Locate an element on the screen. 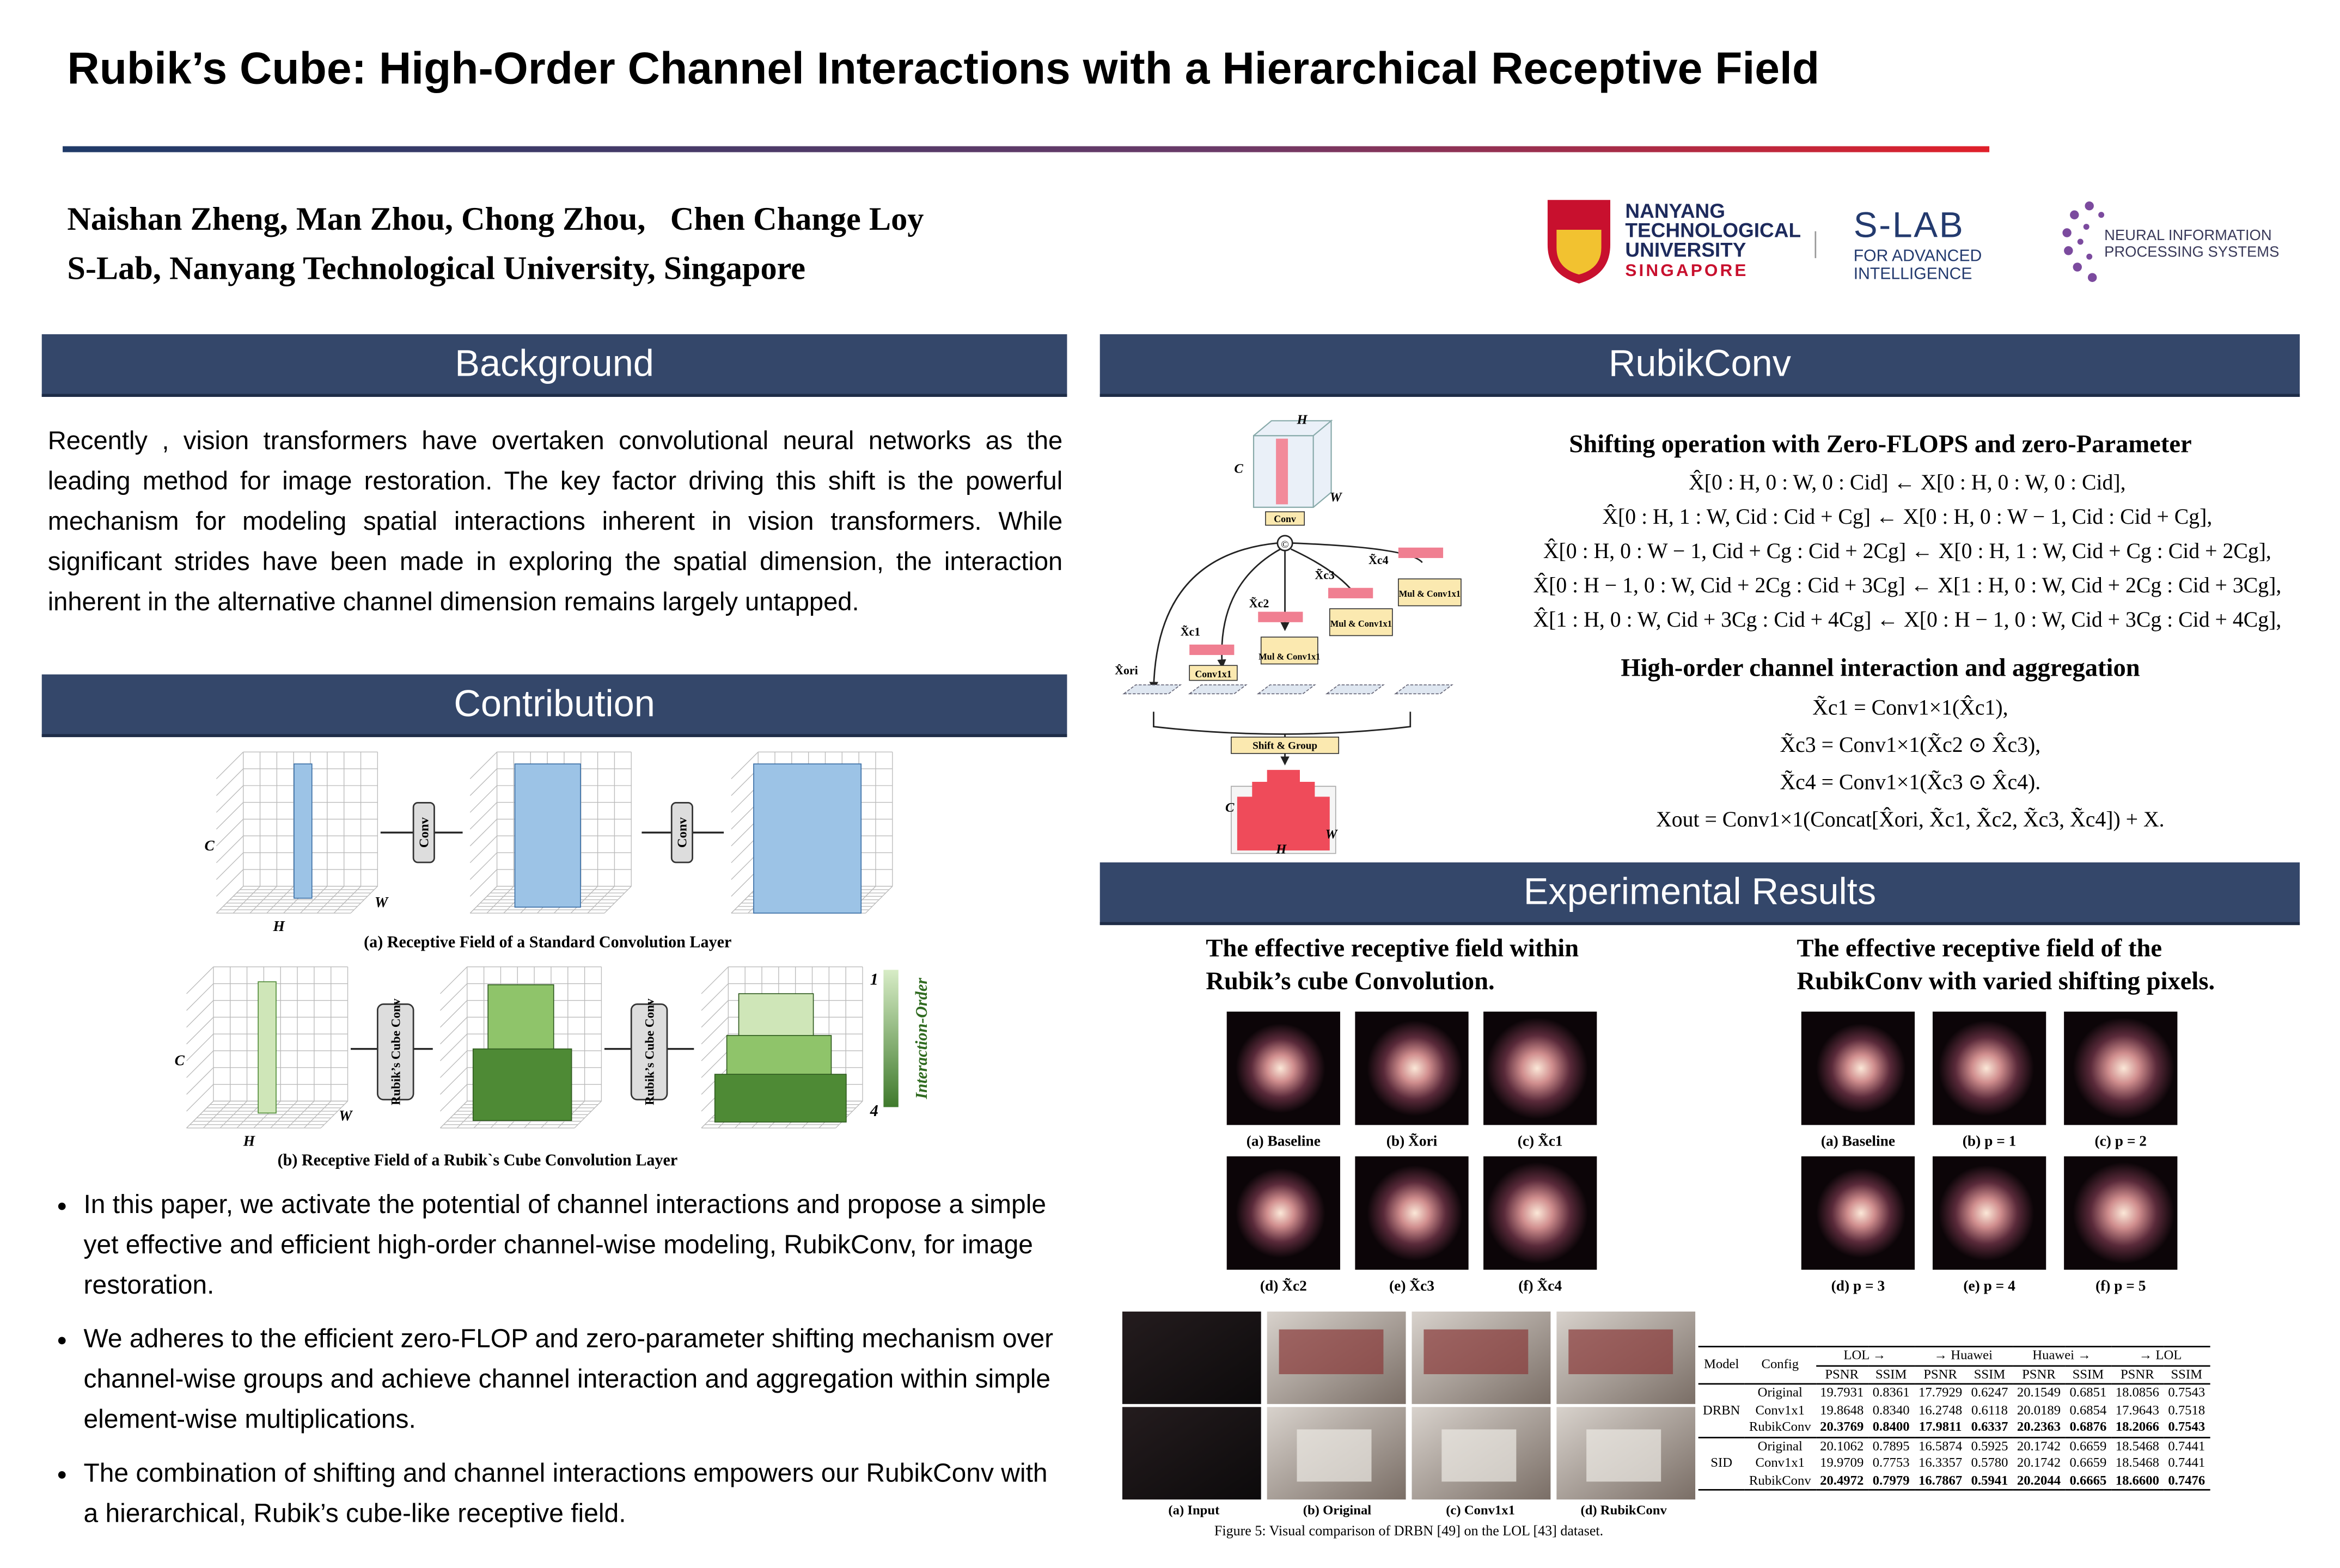 Image resolution: width=2340 pixels, height=1568 pixels. logo-text: S-LAB is located at coordinates (1909, 226).